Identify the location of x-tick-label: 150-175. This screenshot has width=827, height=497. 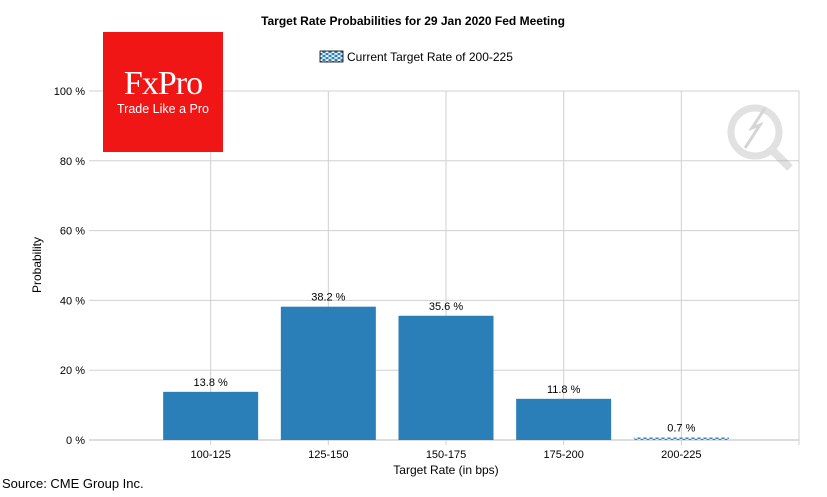
(446, 455).